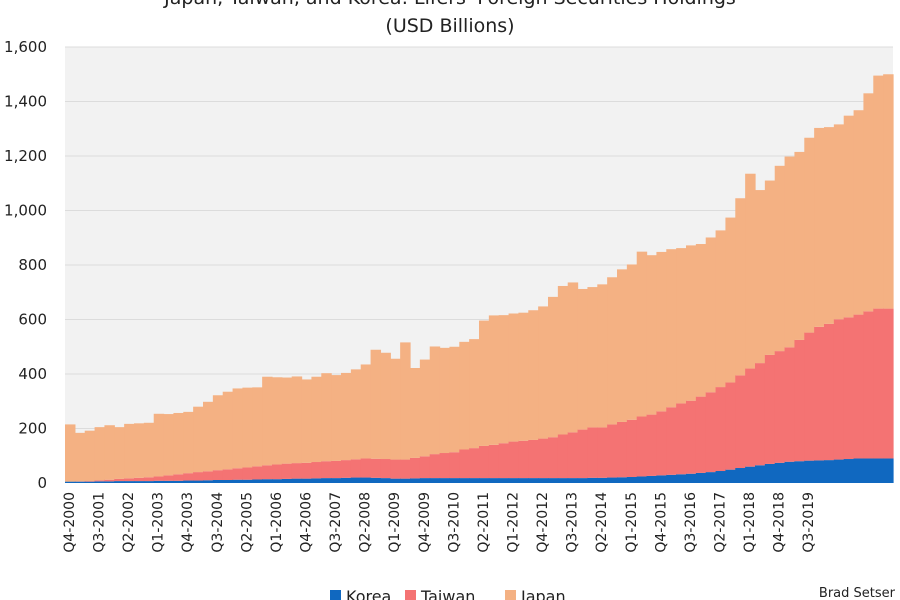 The height and width of the screenshot is (600, 900). What do you see at coordinates (307, 522) in the screenshot?
I see `x-tick-label: Q4-2006` at bounding box center [307, 522].